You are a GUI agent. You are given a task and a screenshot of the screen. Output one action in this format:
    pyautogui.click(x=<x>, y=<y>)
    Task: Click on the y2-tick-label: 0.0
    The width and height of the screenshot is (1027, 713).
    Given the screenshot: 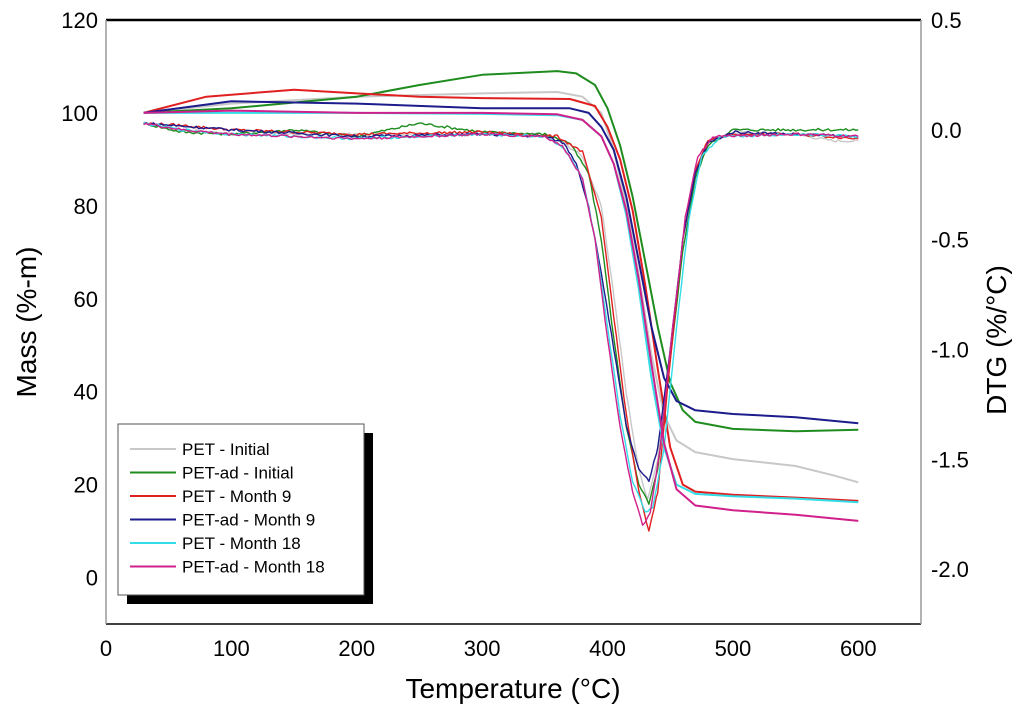 What is the action you would take?
    pyautogui.click(x=946, y=130)
    